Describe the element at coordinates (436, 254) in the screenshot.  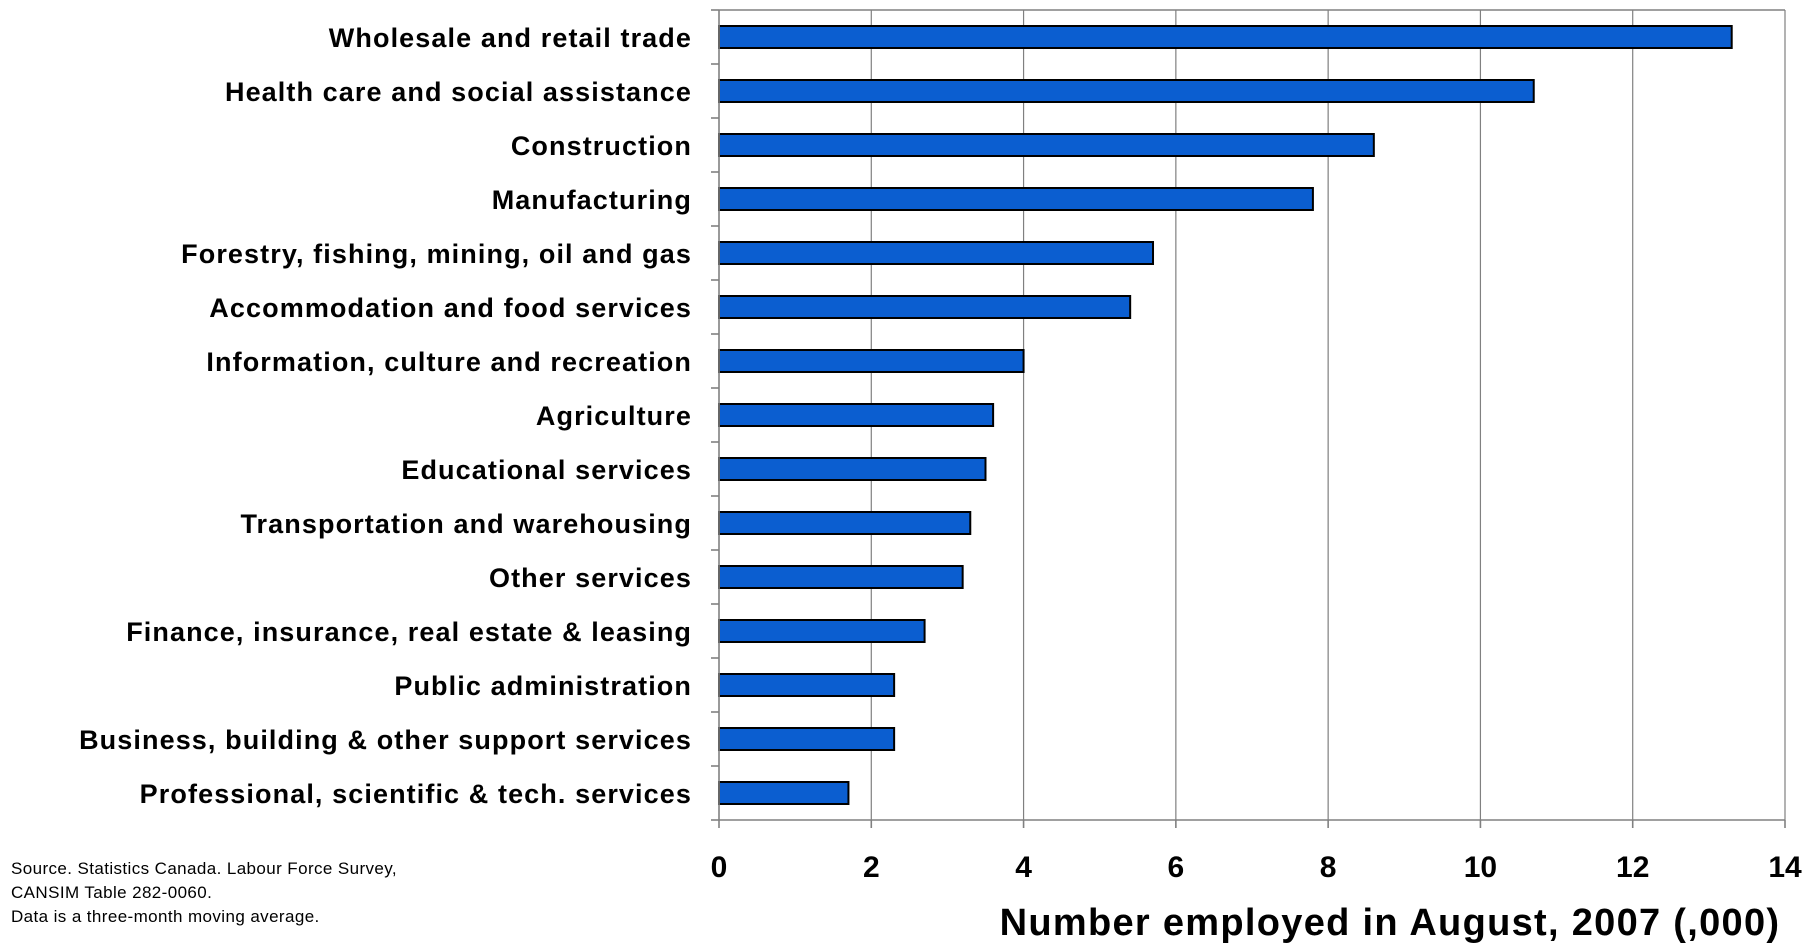
I see `category-label: Forestry, fishing, mining, oil and gas` at that location.